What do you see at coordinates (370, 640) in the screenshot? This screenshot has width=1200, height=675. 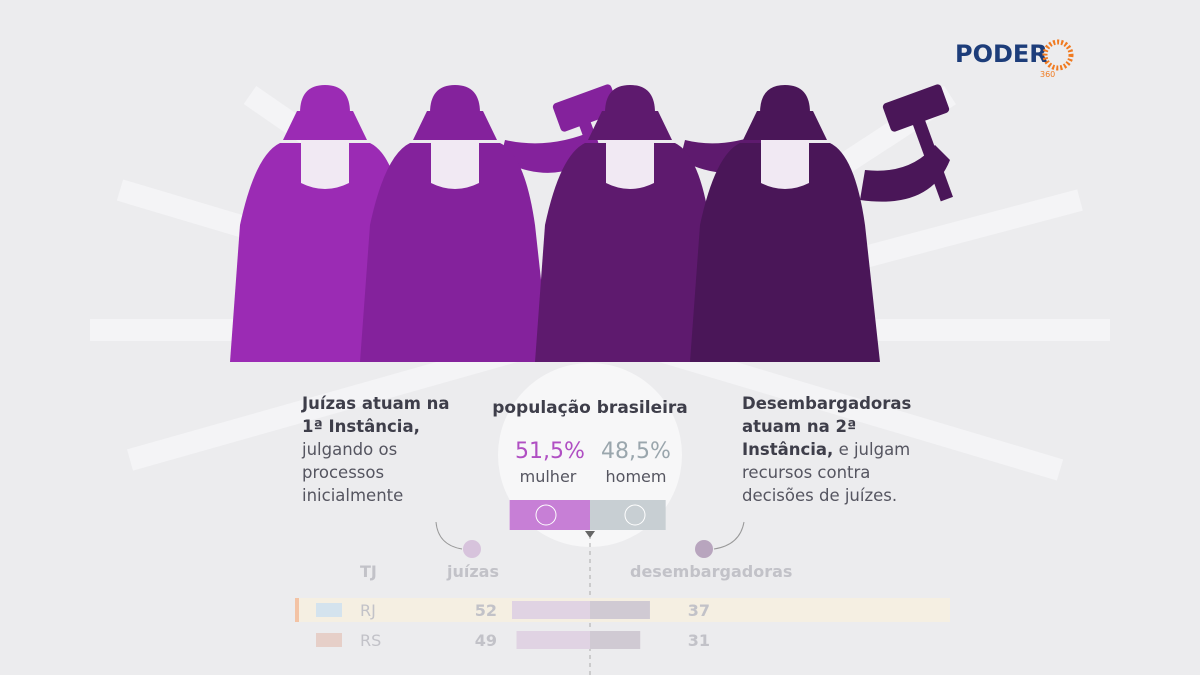 I see `state: RS` at bounding box center [370, 640].